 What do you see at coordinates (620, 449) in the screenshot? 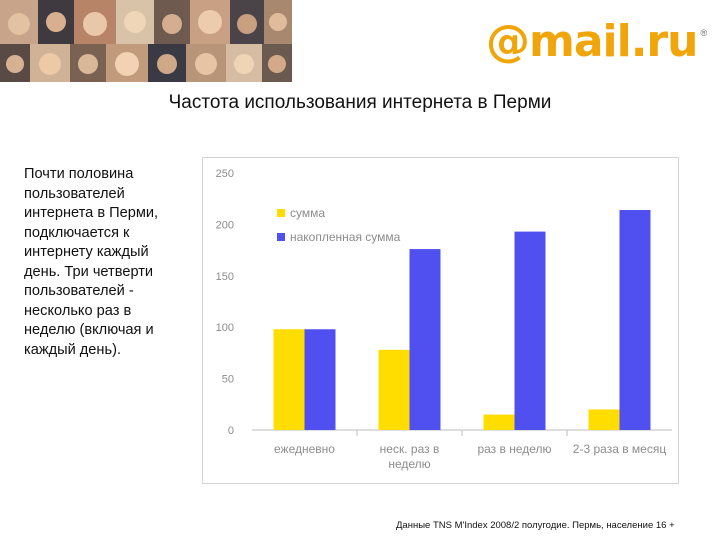
I see `x-category-label: 2-3 раза в месяц` at bounding box center [620, 449].